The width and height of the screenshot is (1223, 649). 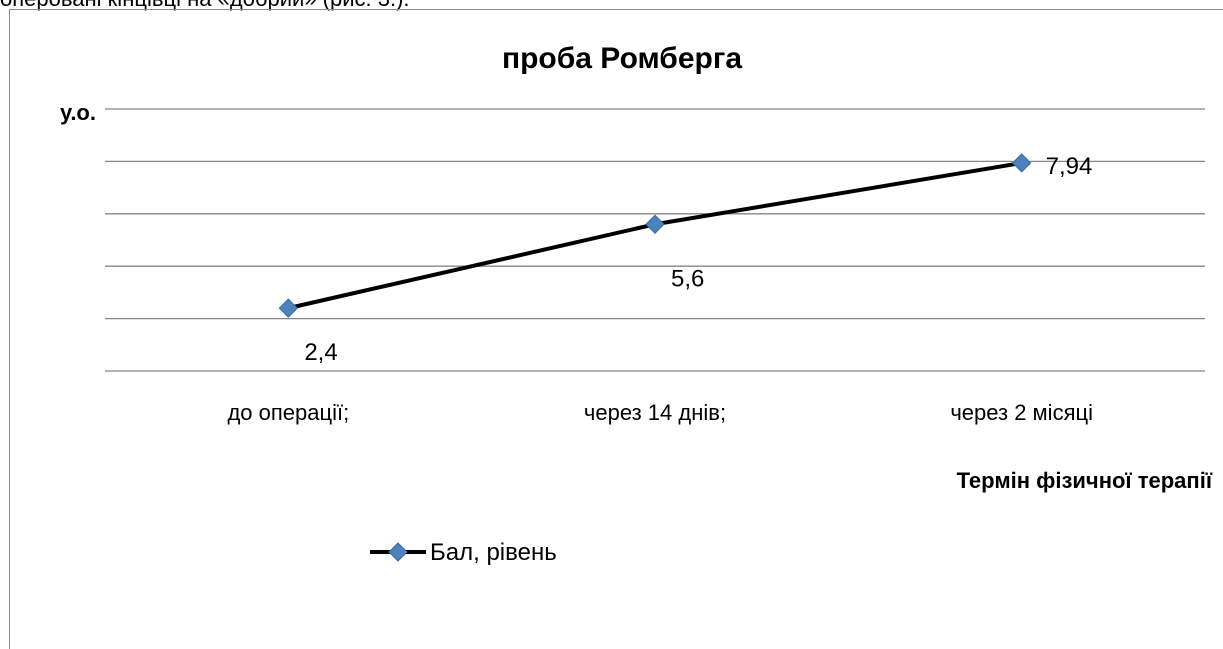 What do you see at coordinates (1085, 480) in the screenshot?
I see `x-axis-label: Термін фізичної терапії` at bounding box center [1085, 480].